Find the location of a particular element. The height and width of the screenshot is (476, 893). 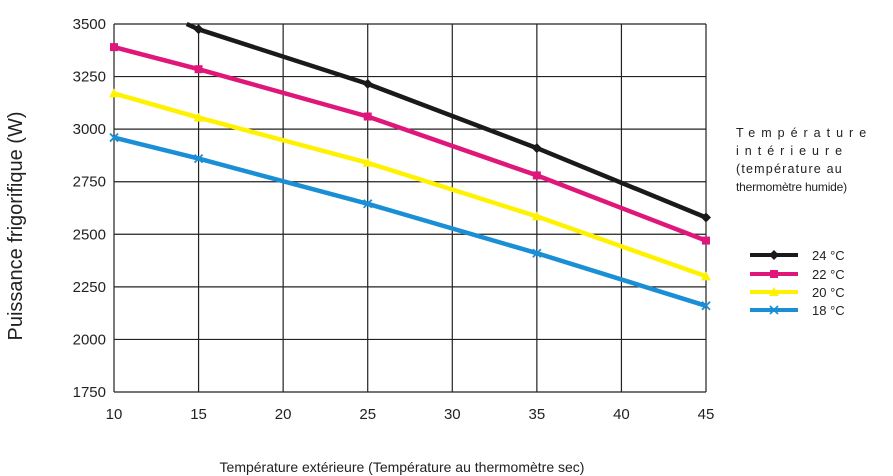

y-tick-label-3: 2500 is located at coordinates (89, 234).